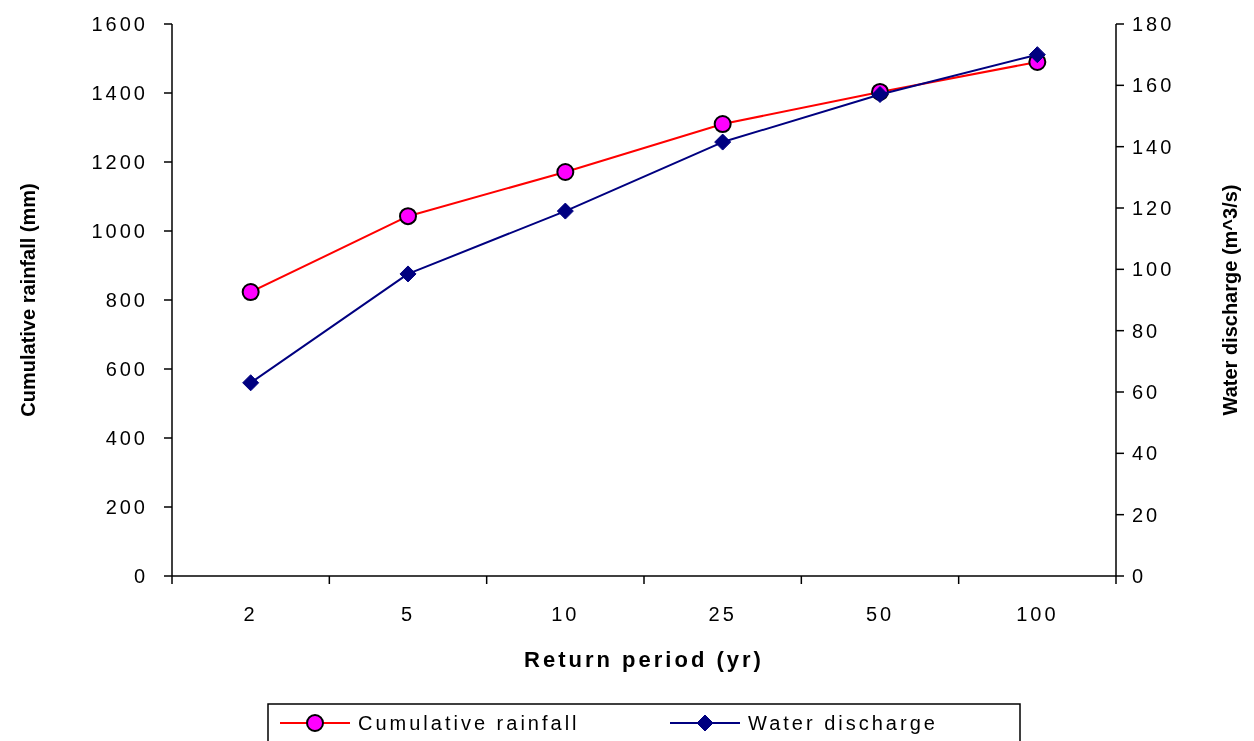 The width and height of the screenshot is (1254, 741). Describe the element at coordinates (1153, 85) in the screenshot. I see `y2-tick-label: 160` at that location.